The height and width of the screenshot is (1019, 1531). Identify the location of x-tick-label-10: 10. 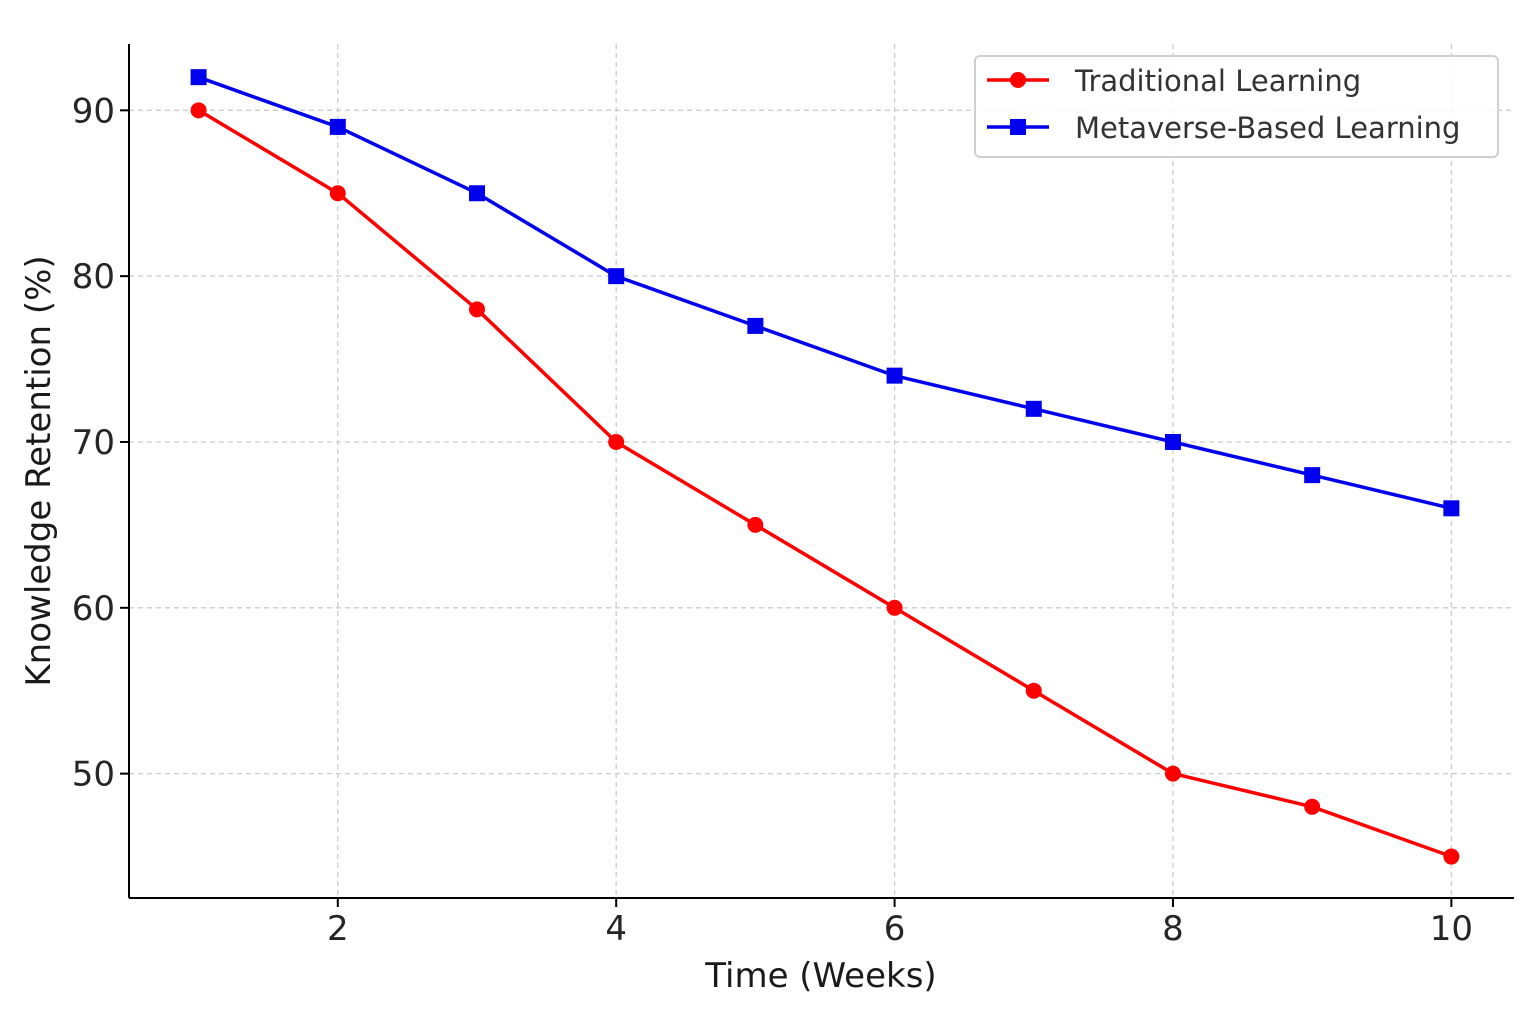
(1451, 929).